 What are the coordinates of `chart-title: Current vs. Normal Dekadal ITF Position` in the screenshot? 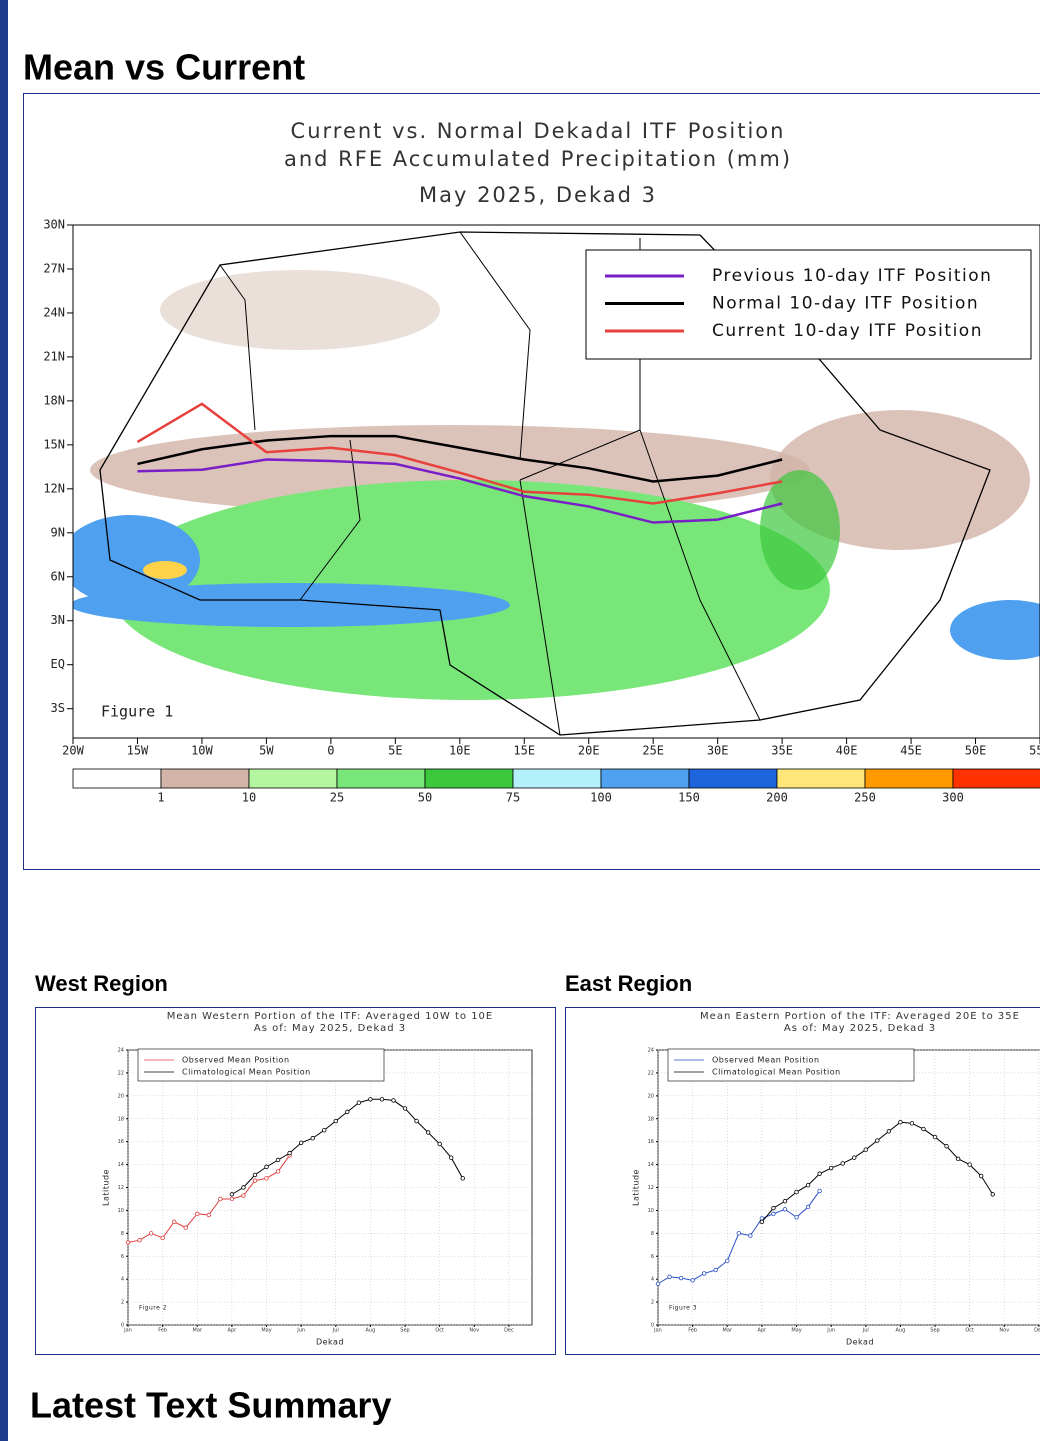 It's located at (538, 131).